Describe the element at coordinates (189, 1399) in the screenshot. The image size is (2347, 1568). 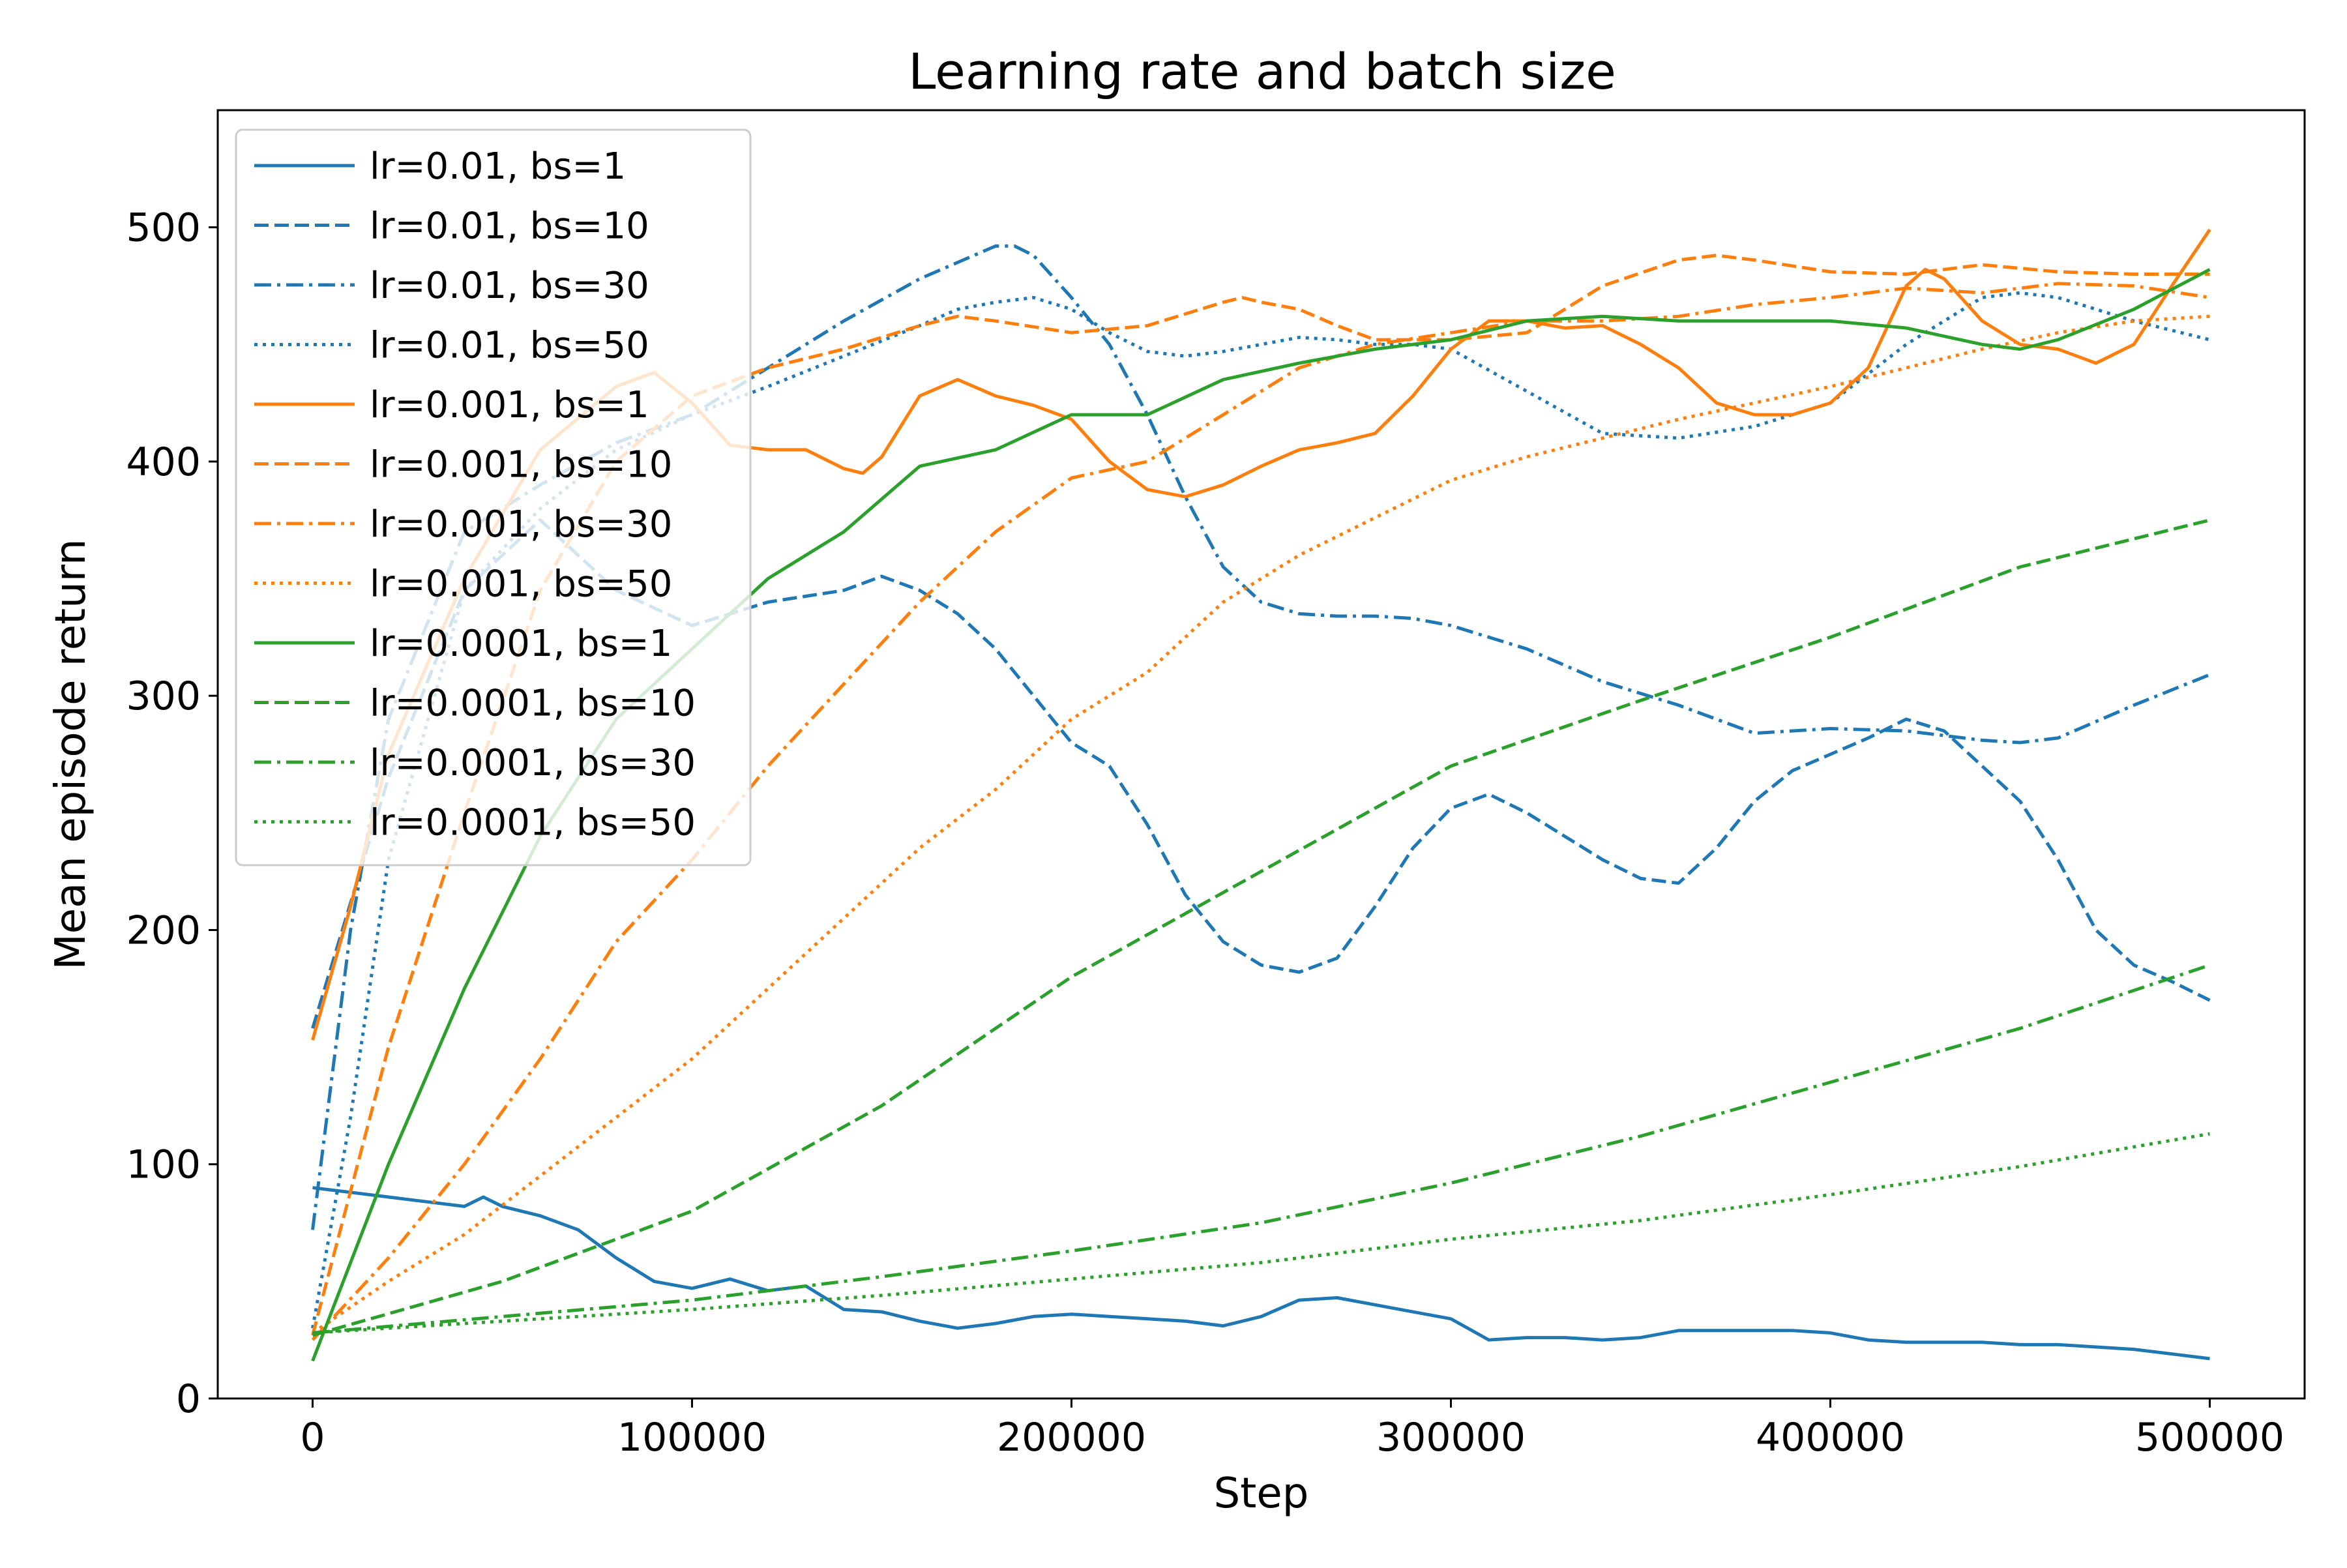
I see `y-tick-label: 0` at that location.